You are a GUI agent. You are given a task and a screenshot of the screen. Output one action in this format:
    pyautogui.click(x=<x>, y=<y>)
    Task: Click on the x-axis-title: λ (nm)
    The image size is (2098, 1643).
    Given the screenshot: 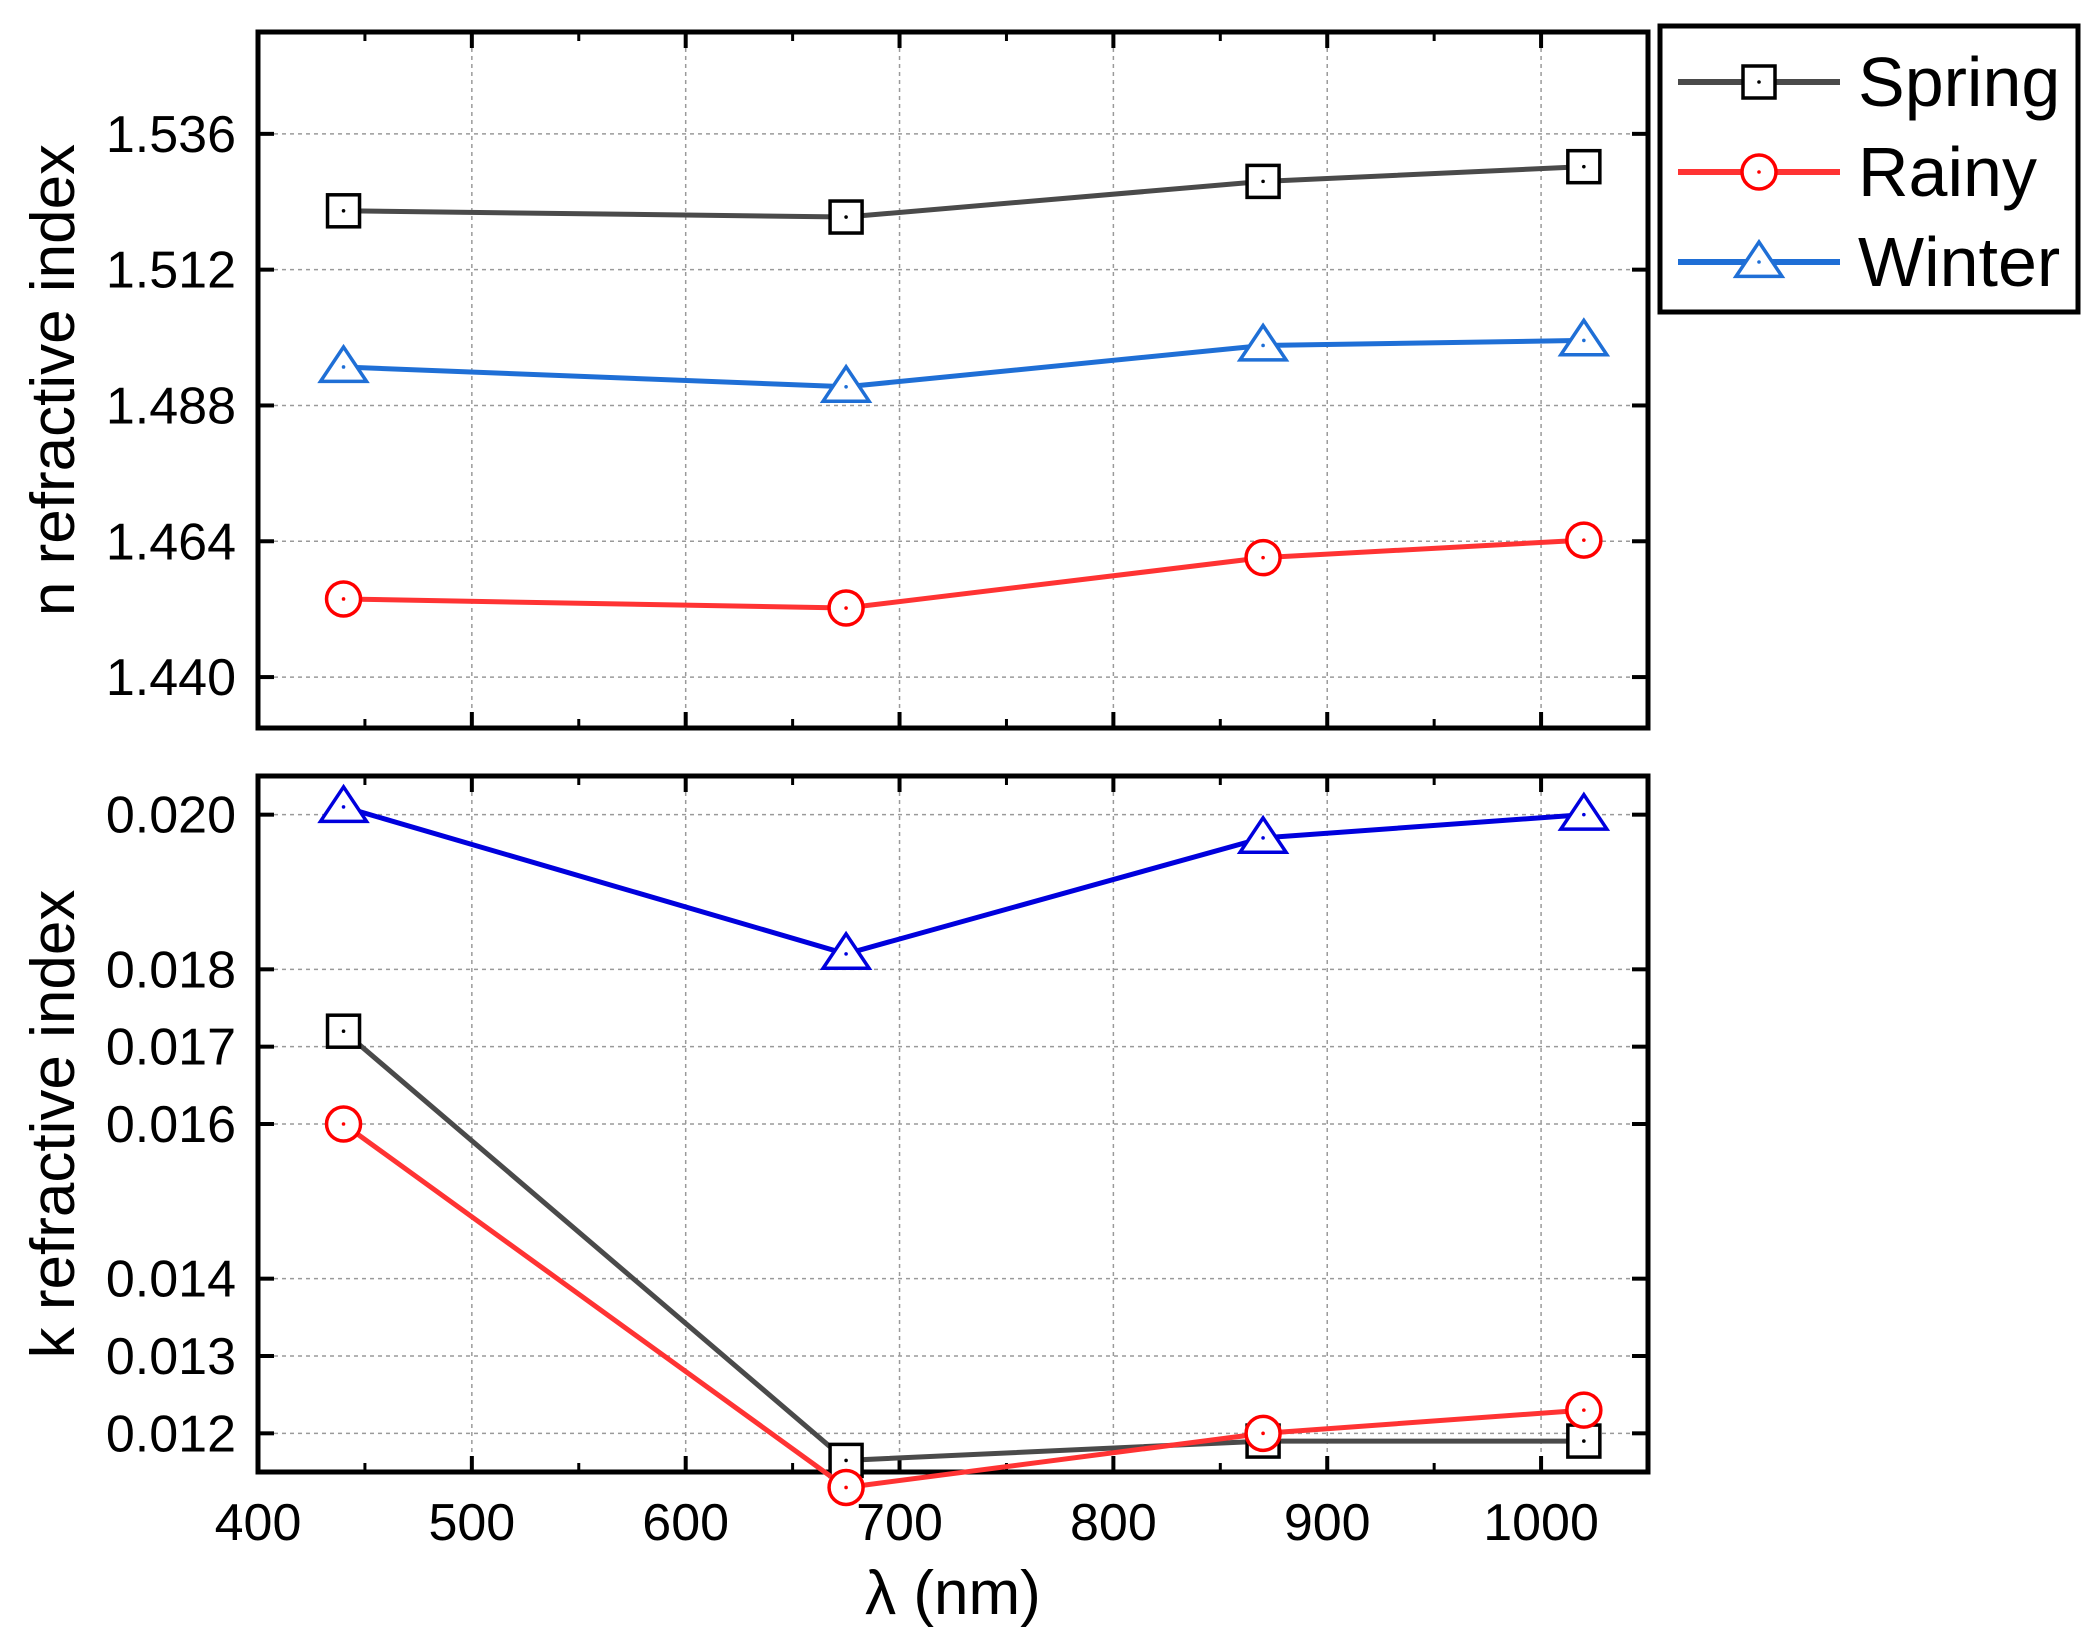 What is the action you would take?
    pyautogui.click(x=953, y=1593)
    